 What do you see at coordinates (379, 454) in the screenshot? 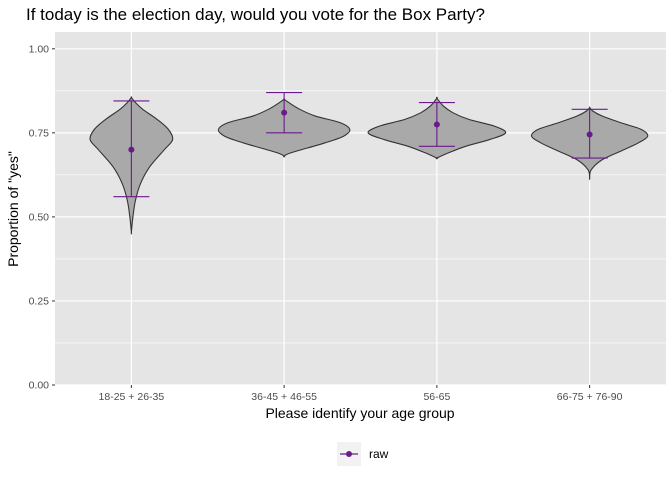
I see `legend-label-raw: raw` at bounding box center [379, 454].